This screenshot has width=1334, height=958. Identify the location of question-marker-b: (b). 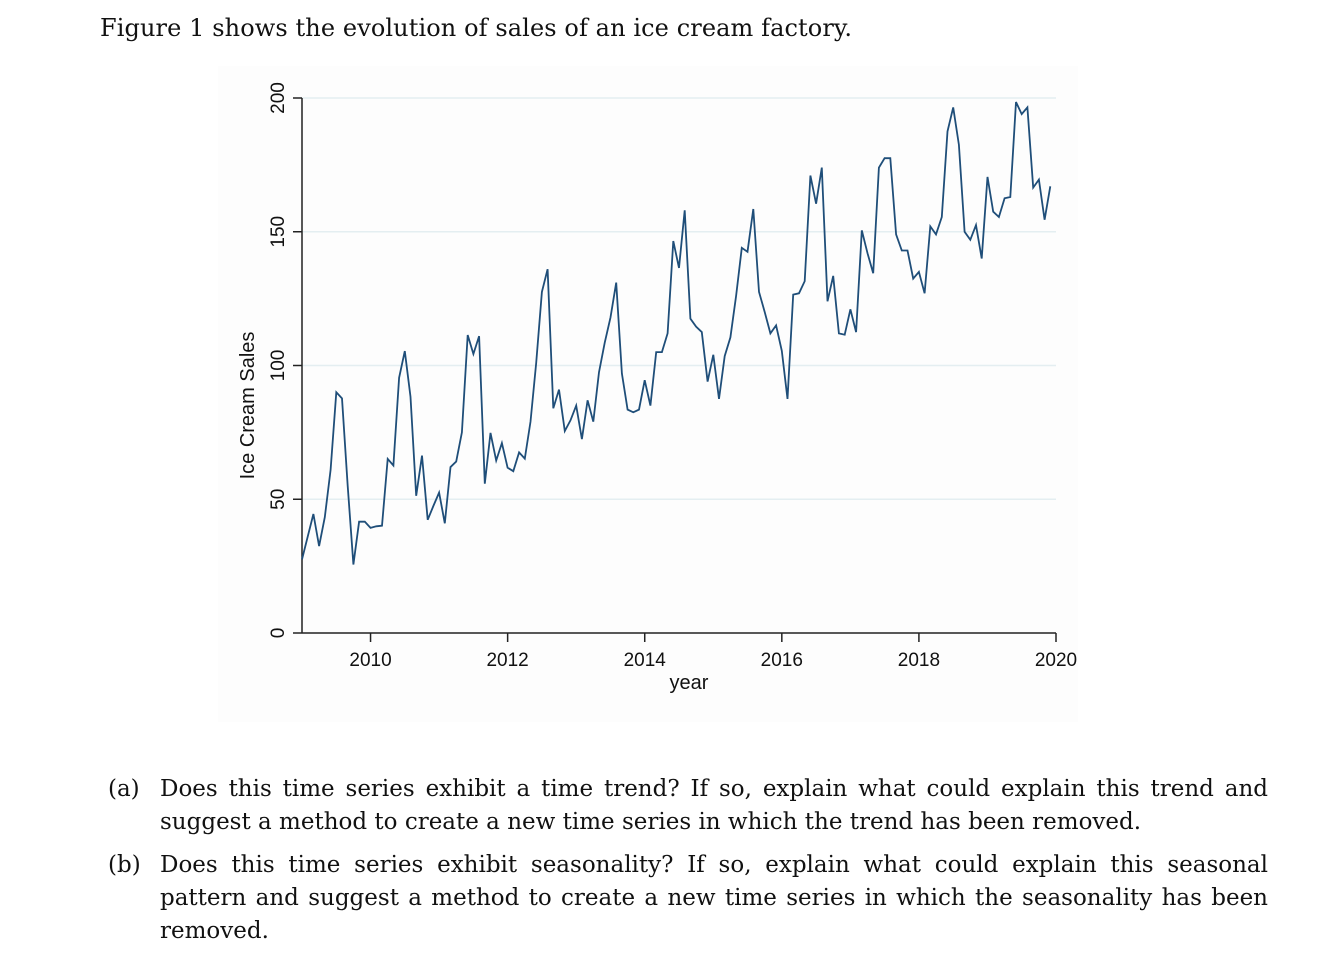
(124, 865).